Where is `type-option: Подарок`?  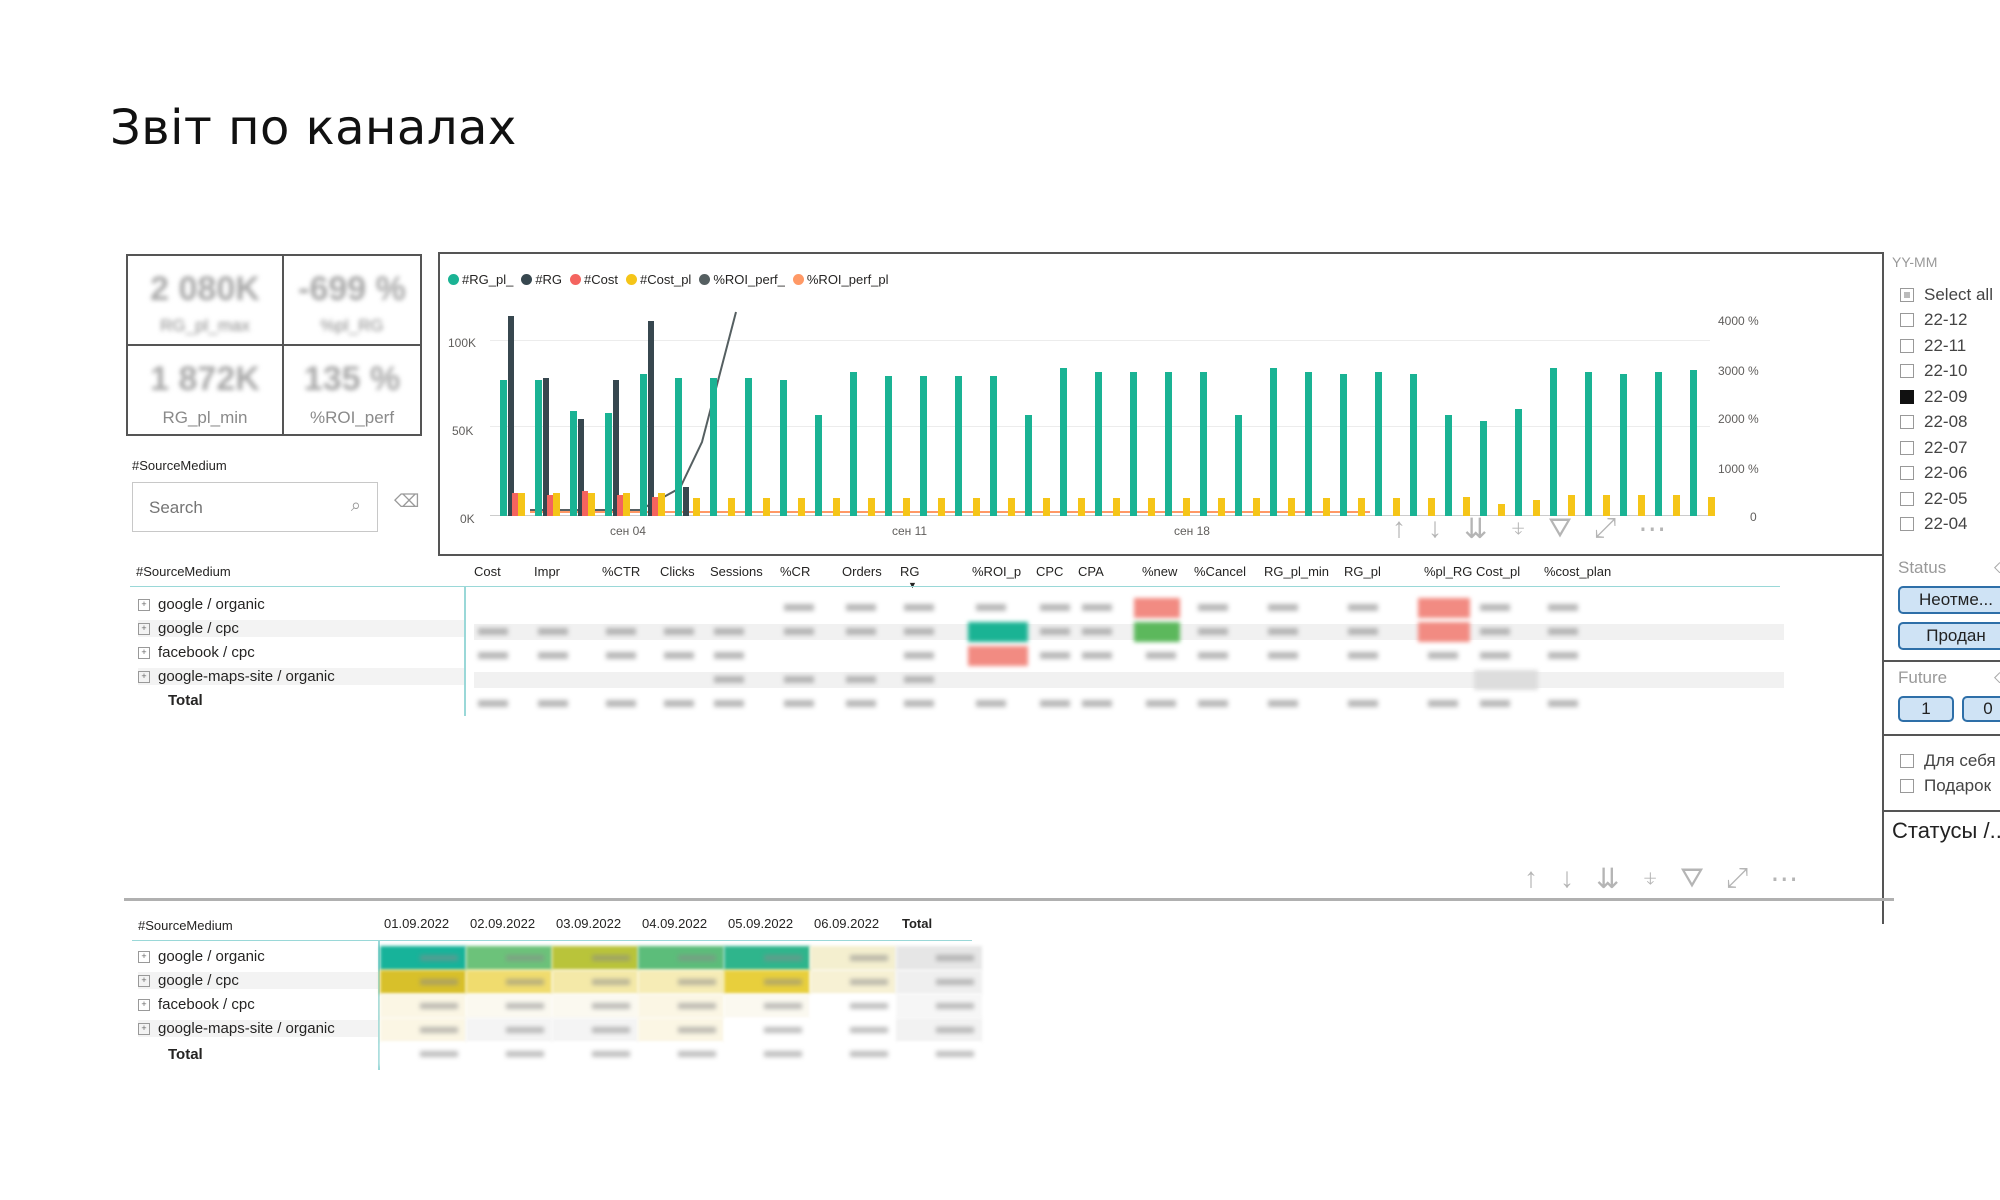 type-option: Подарок is located at coordinates (1948, 787).